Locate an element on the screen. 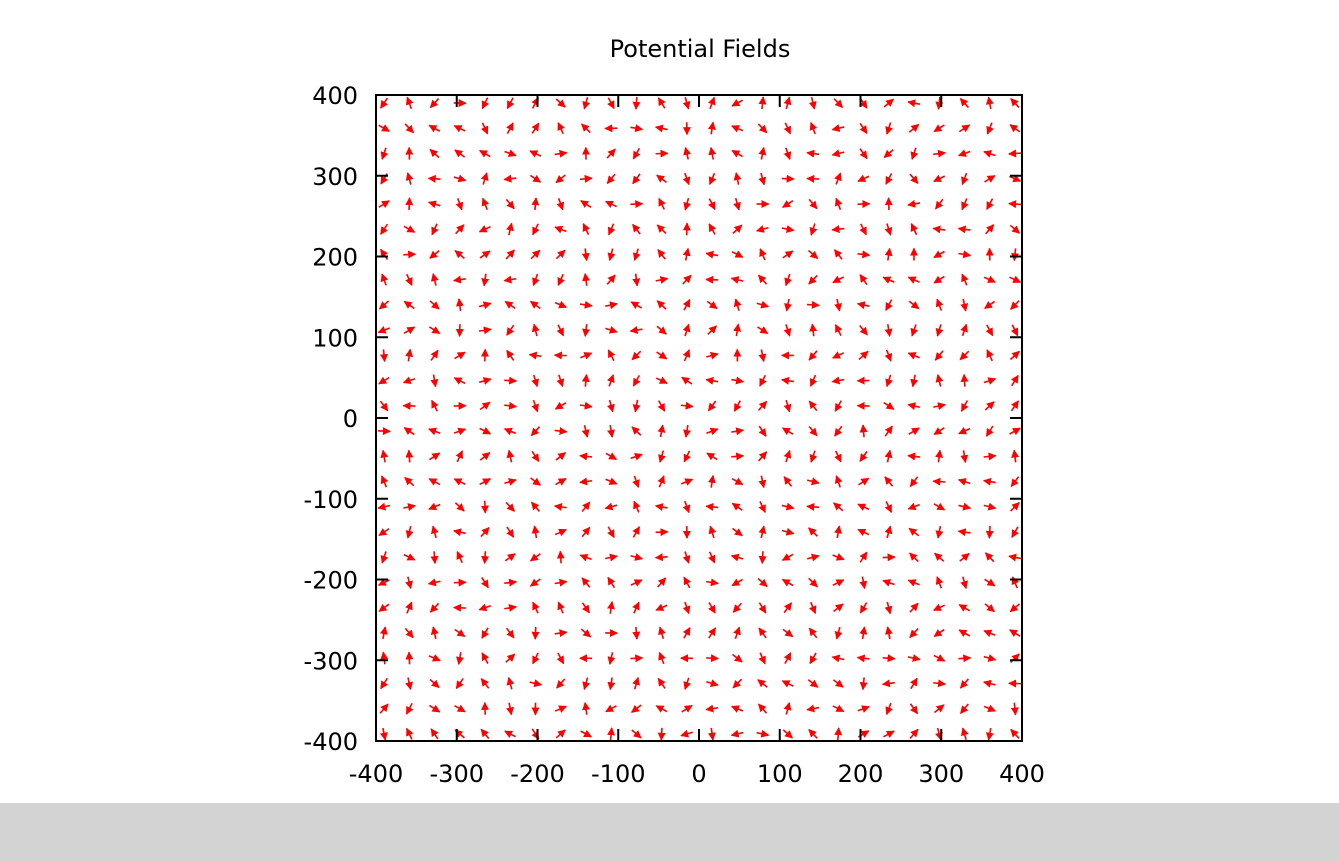  y-tick-label: -200 is located at coordinates (331, 581).